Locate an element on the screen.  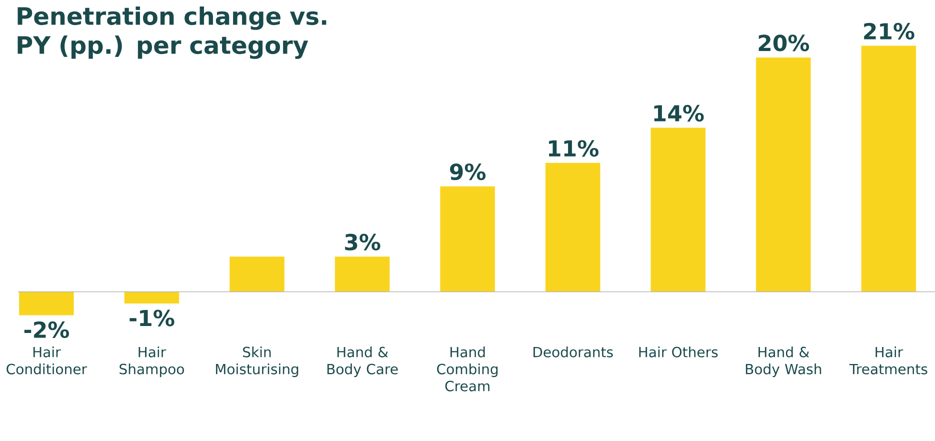
data-label: 20% is located at coordinates (784, 43).